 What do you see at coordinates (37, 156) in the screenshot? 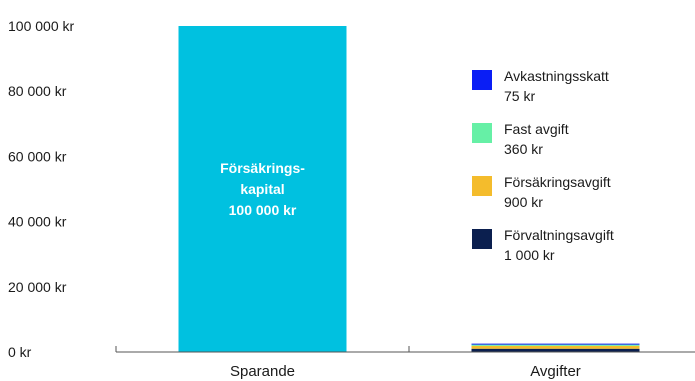
I see `y-tick-label: 60 000 kr` at bounding box center [37, 156].